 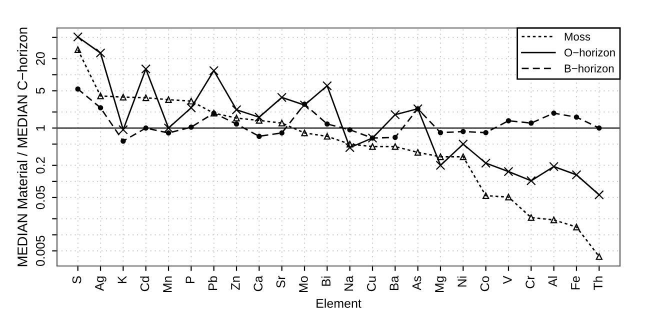 I want to click on y-tick-label: 5, so click(x=40, y=91).